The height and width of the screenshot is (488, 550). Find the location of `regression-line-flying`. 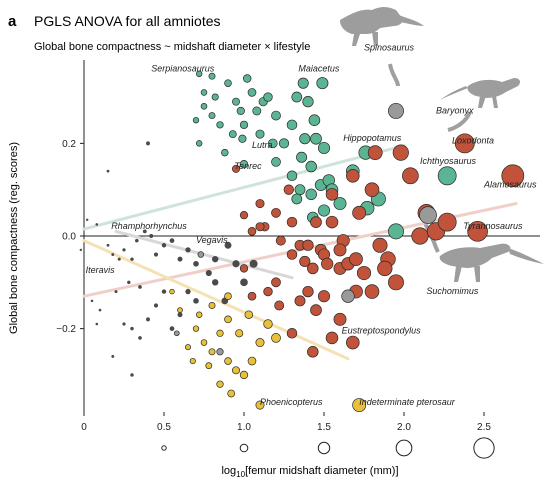

regression-line-flying is located at coordinates (216, 300).